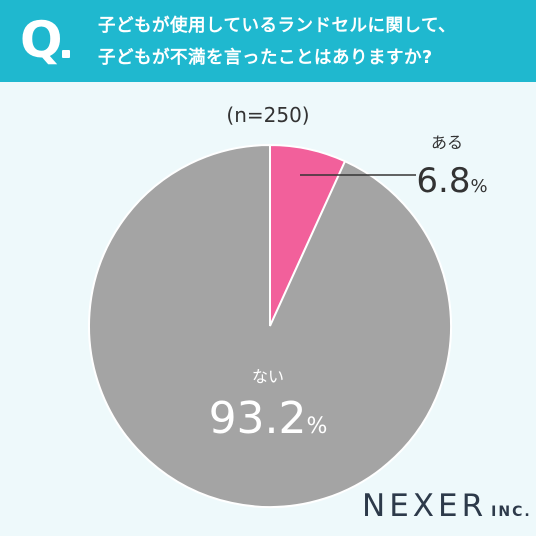 The height and width of the screenshot is (536, 536). What do you see at coordinates (66, 54) in the screenshot?
I see `q-mark-dot` at bounding box center [66, 54].